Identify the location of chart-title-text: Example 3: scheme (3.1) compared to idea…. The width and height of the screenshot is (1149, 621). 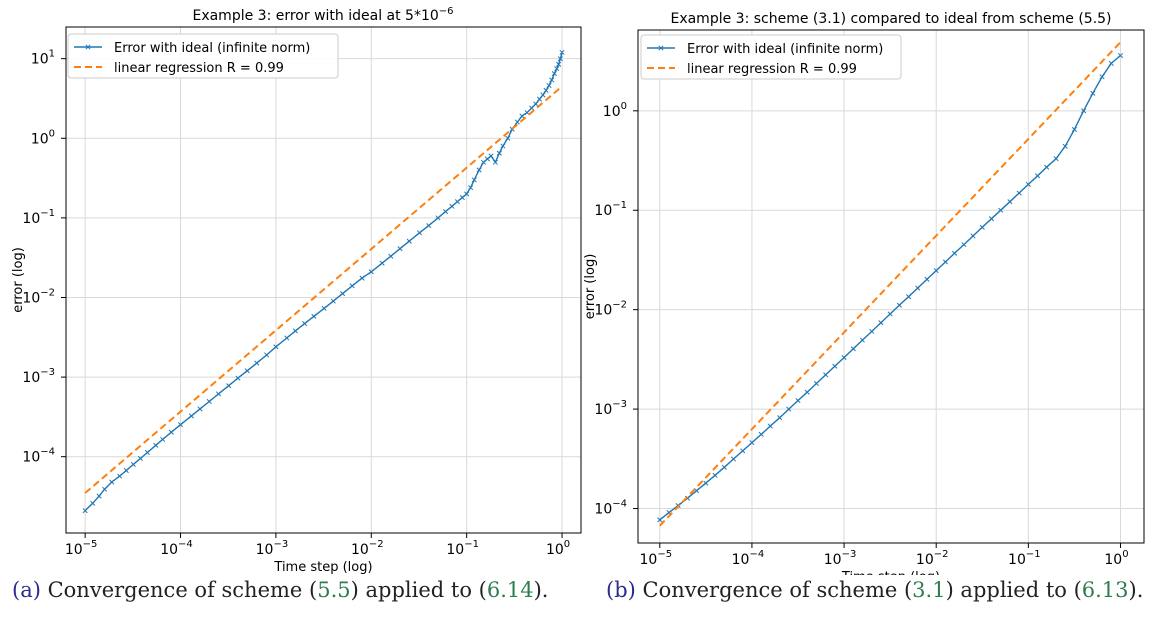
(890, 19).